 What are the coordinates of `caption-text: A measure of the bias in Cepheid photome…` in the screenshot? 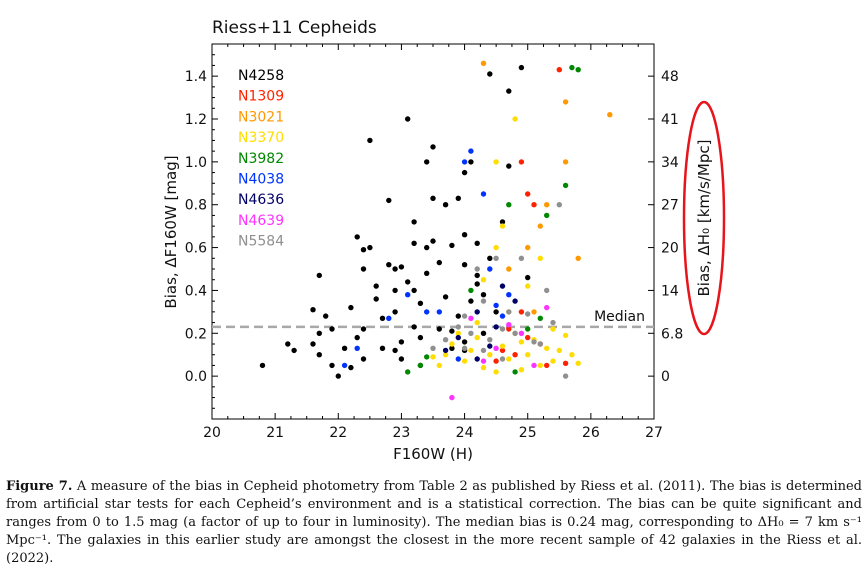 It's located at (434, 522).